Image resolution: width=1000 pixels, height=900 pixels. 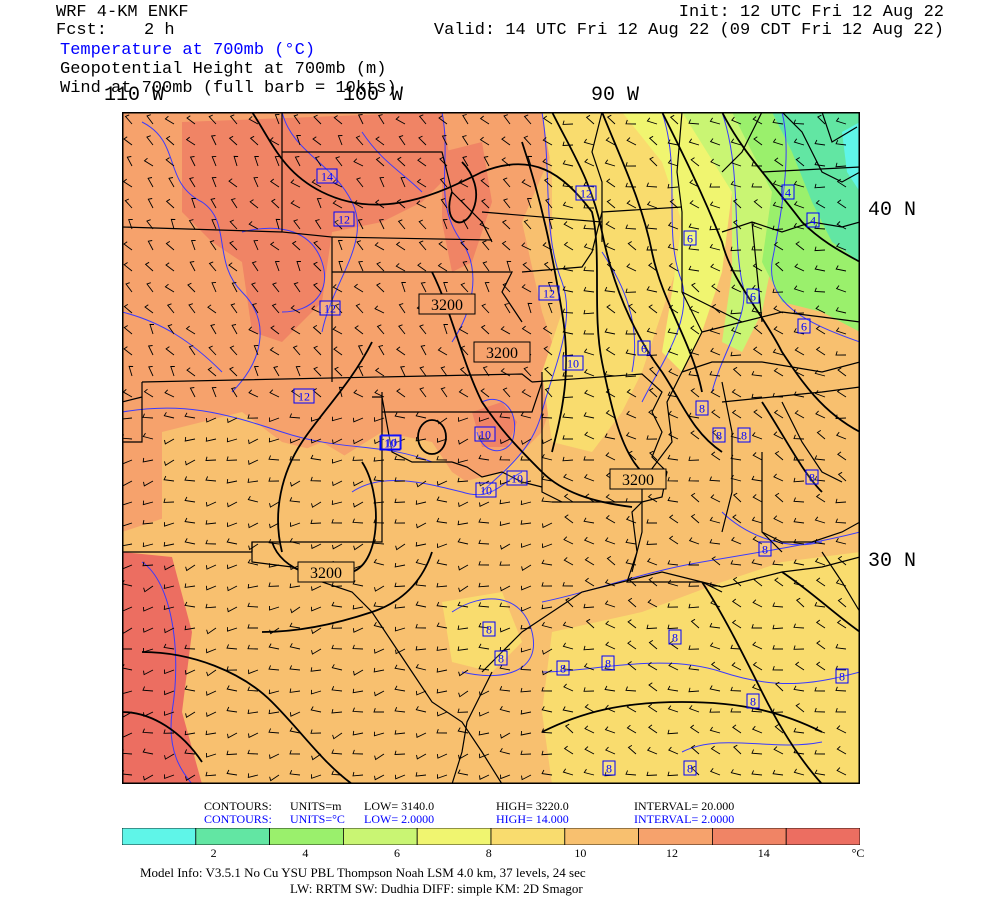 I want to click on colorbar-tick-label: 12, so click(x=672, y=853).